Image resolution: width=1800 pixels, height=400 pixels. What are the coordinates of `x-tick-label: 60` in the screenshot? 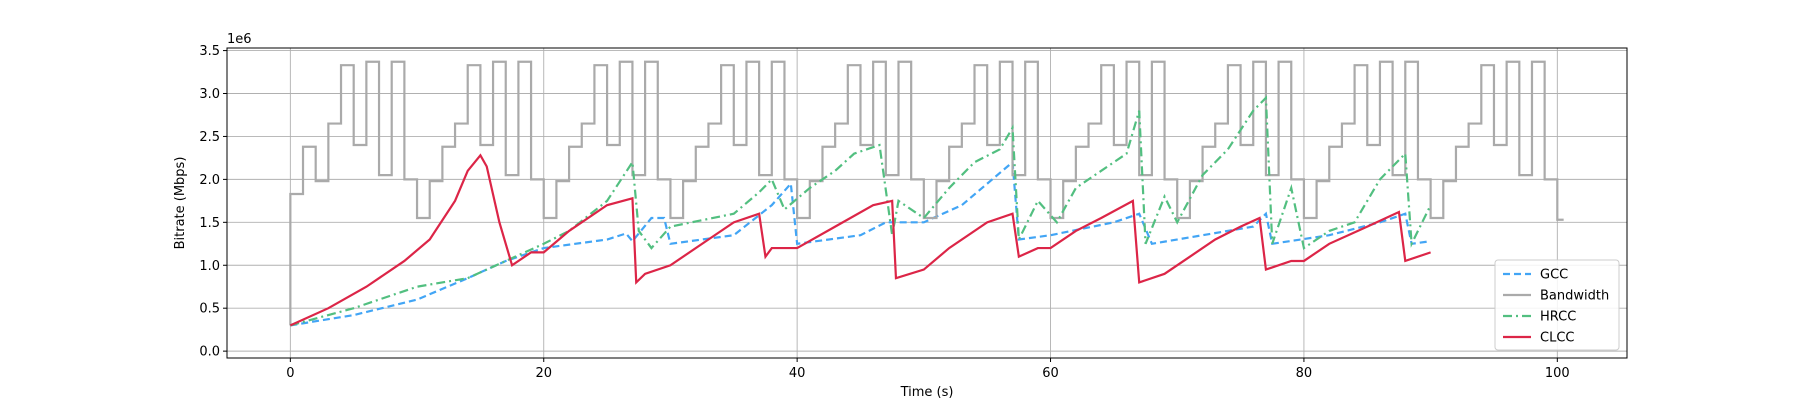 It's located at (1050, 373).